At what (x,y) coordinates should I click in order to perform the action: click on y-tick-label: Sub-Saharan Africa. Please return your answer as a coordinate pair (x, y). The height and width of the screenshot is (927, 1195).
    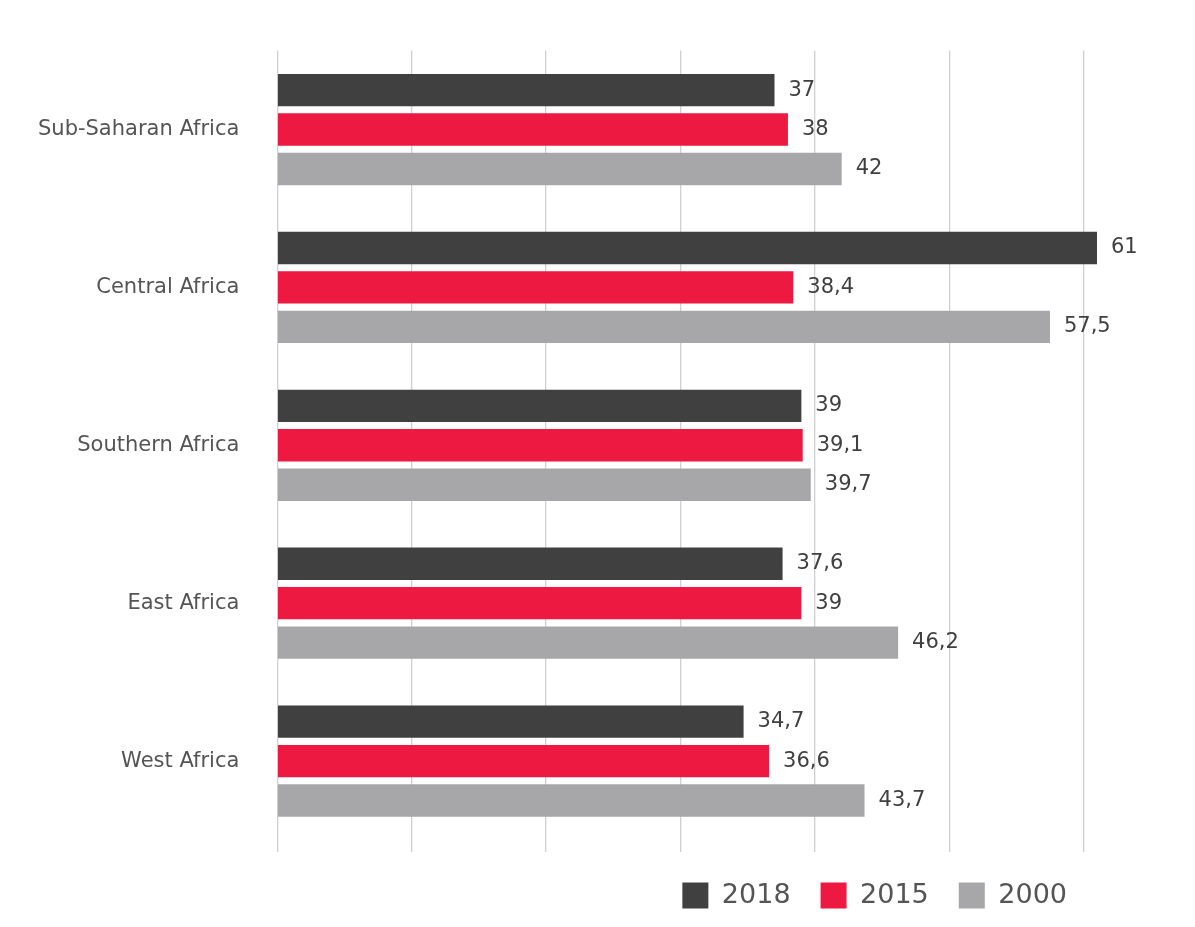
    Looking at the image, I should click on (138, 127).